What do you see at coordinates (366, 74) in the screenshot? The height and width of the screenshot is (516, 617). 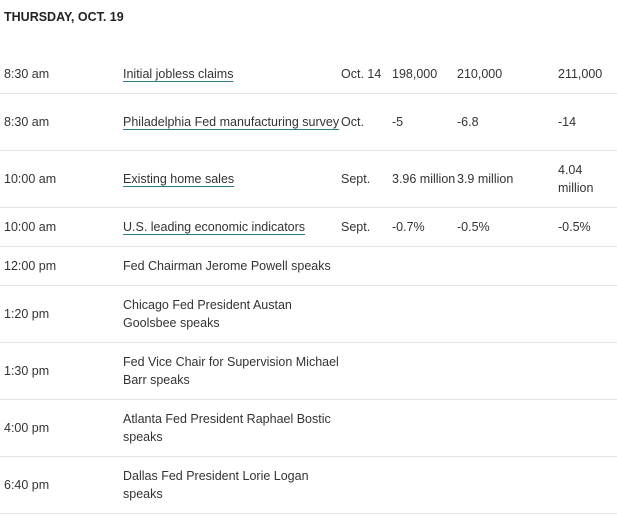 I see `report-period: Oct. 14` at bounding box center [366, 74].